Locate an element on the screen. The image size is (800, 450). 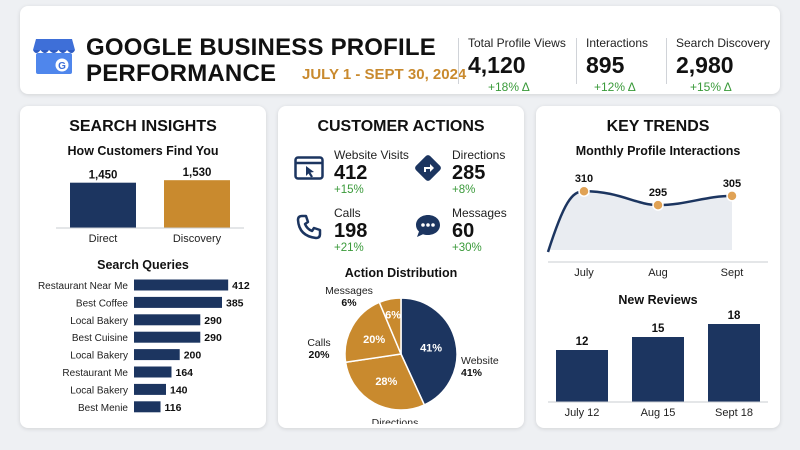
kpi-value: 895 is located at coordinates (605, 65).